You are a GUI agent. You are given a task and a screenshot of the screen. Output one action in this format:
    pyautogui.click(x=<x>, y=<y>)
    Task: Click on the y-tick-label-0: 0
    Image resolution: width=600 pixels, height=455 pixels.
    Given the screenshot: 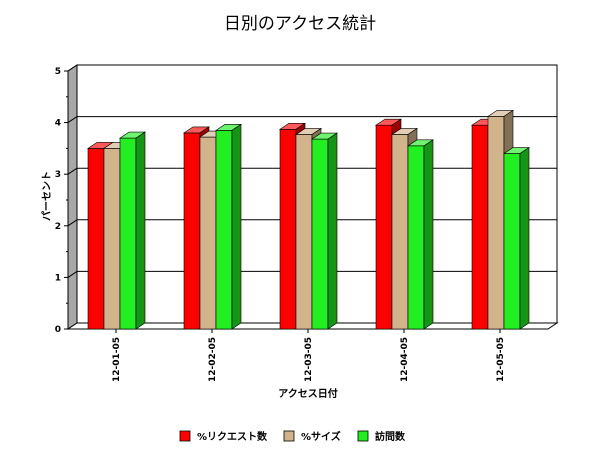 What is the action you would take?
    pyautogui.click(x=58, y=330)
    